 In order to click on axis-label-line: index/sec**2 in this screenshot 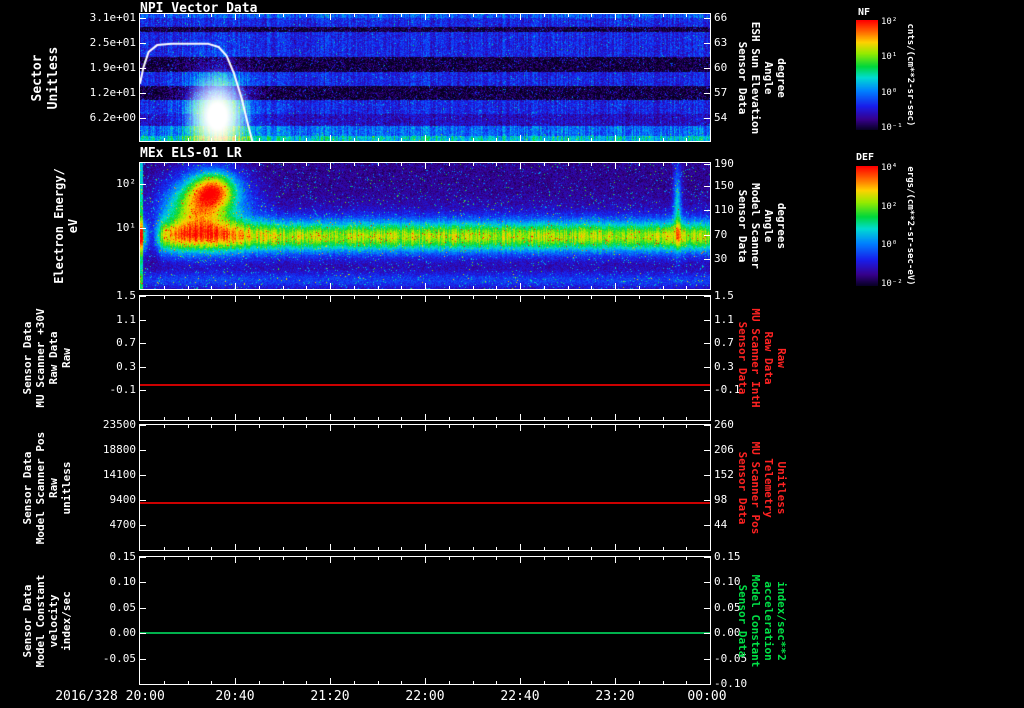, I will do `click(781, 620)`.